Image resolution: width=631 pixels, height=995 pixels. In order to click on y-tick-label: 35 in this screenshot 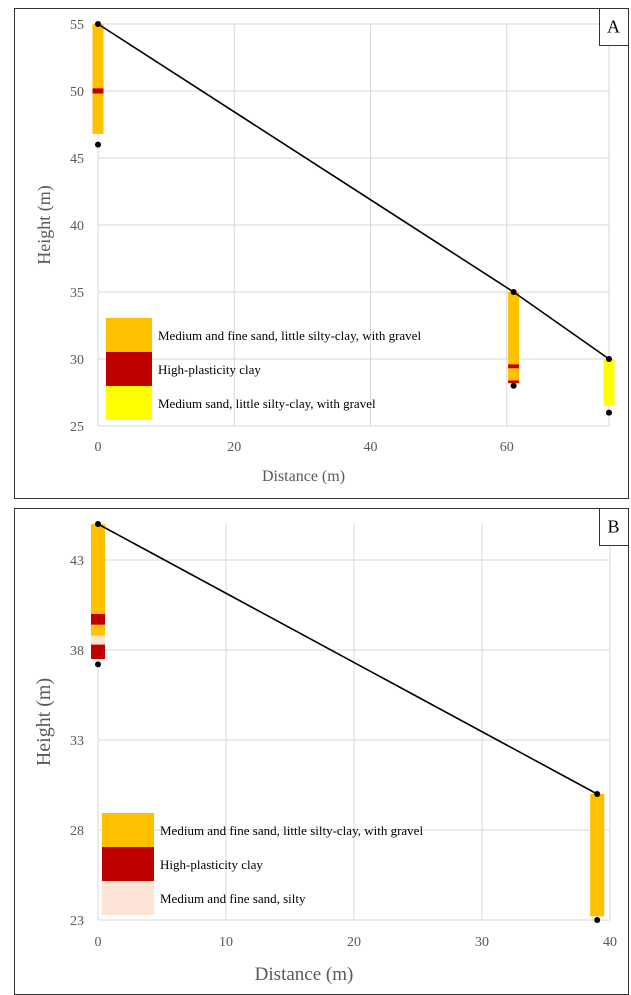, I will do `click(77, 293)`.